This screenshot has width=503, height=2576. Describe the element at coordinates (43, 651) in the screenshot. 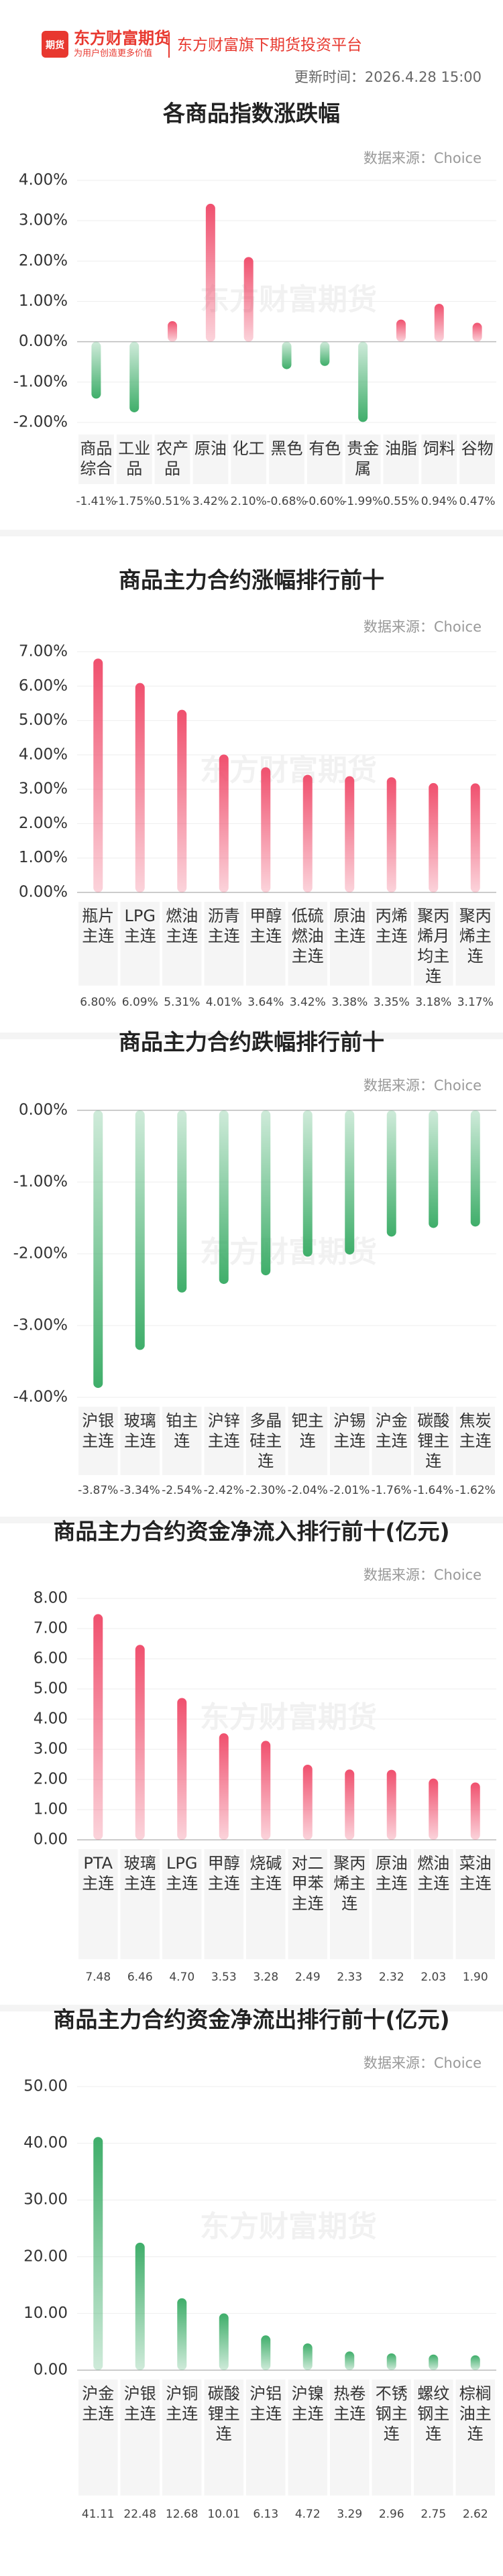

I see `y-tick-label: 7.00%` at that location.